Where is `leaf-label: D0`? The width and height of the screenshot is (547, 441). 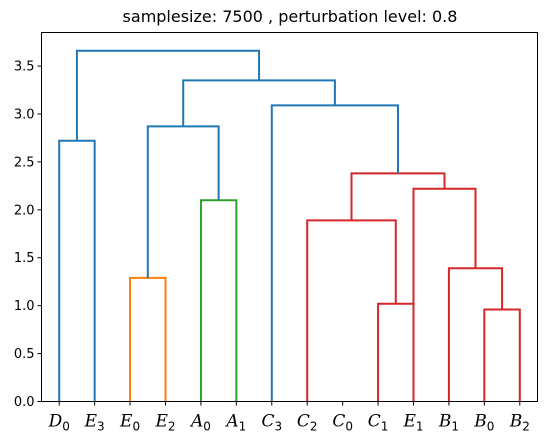
leaf-label: D0 is located at coordinates (59, 423).